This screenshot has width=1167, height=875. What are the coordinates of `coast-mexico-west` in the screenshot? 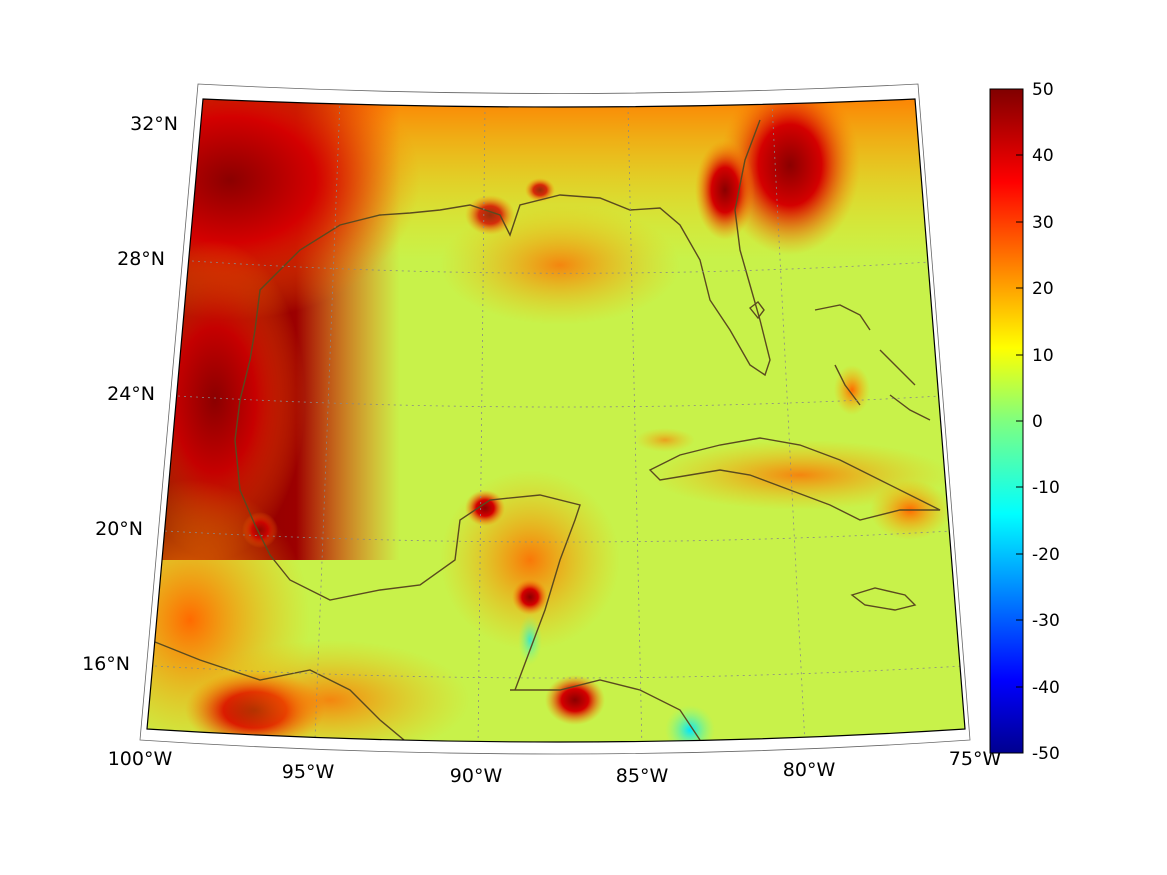 It's located at (407, 510).